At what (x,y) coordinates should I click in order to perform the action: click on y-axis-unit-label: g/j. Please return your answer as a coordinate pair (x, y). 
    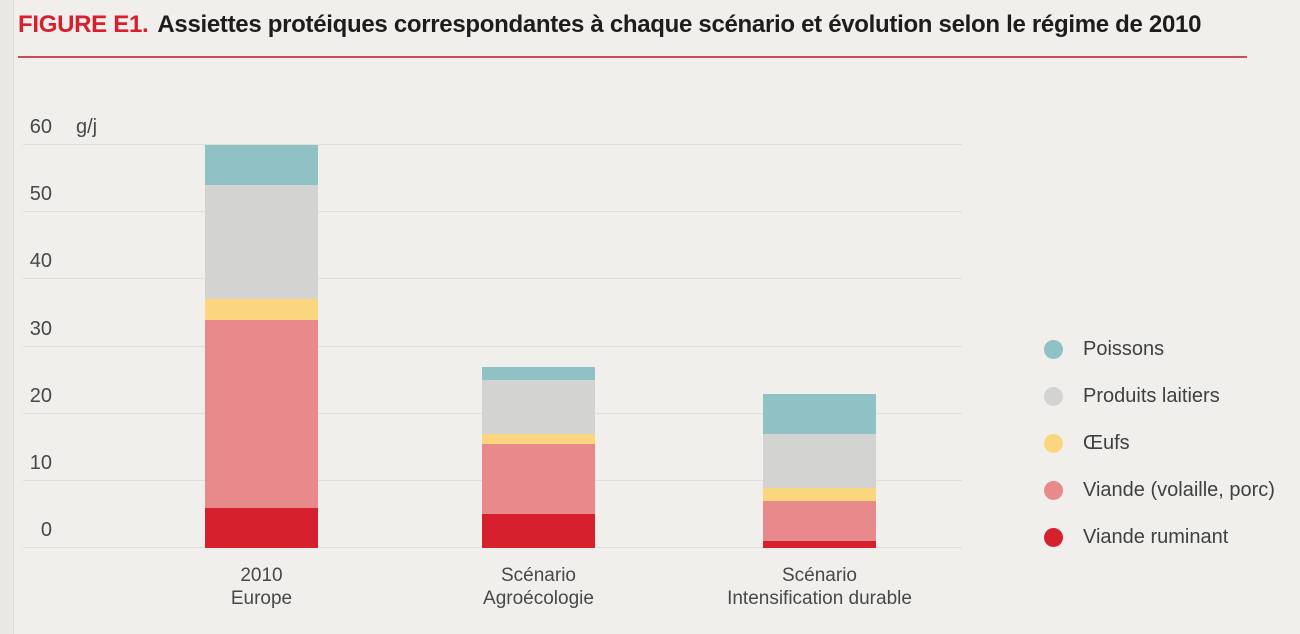
    Looking at the image, I should click on (87, 127).